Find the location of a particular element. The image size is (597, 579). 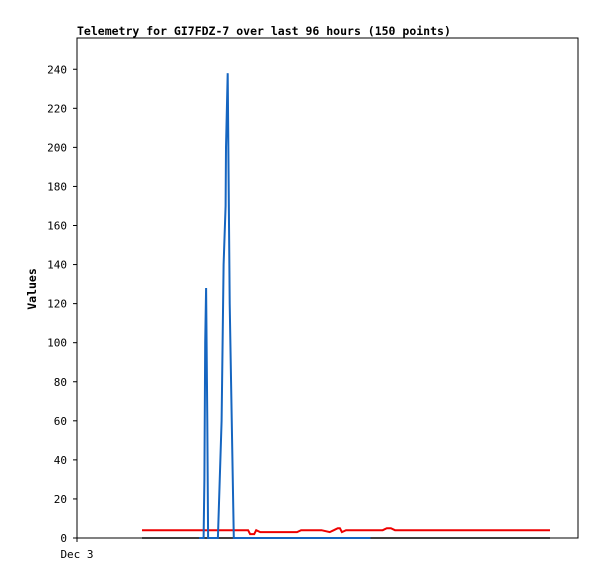

y-tick-label: 80 is located at coordinates (60, 382).